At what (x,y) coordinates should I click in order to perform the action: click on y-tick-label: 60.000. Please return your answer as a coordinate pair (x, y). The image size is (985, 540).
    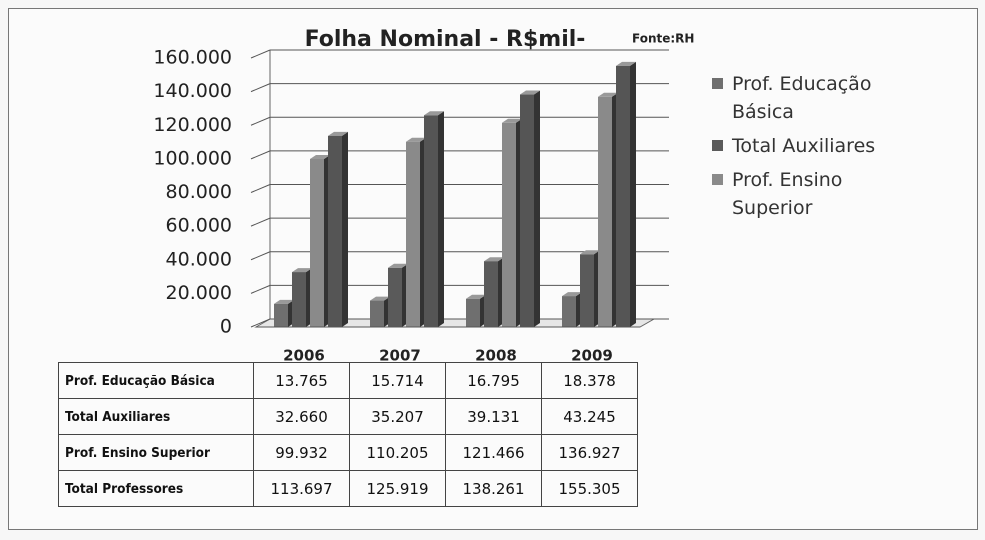
    Looking at the image, I should click on (199, 226).